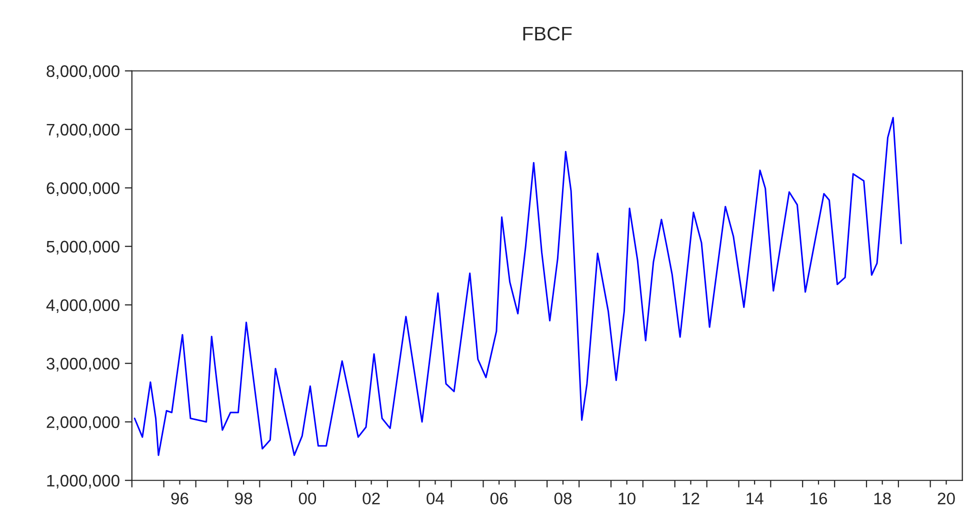 This screenshot has height=525, width=977. I want to click on y-tick-label: 7,000,000, so click(83, 131).